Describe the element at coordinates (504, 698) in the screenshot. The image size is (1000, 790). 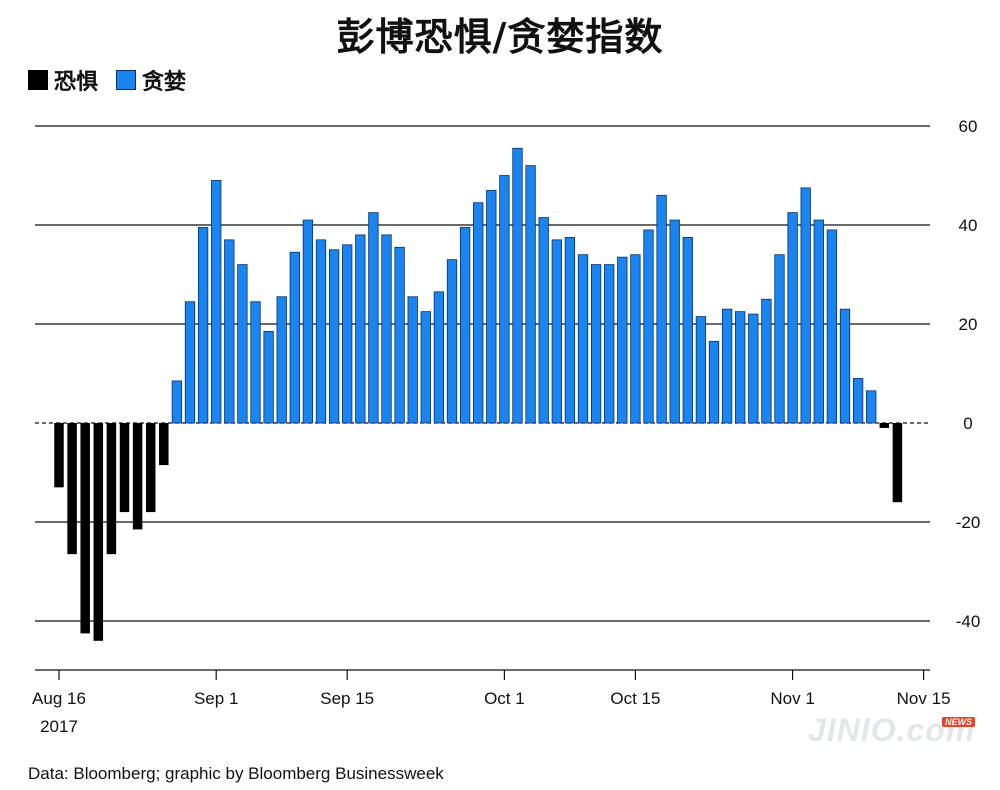
I see `x-tick-label-3: Oct 1` at that location.